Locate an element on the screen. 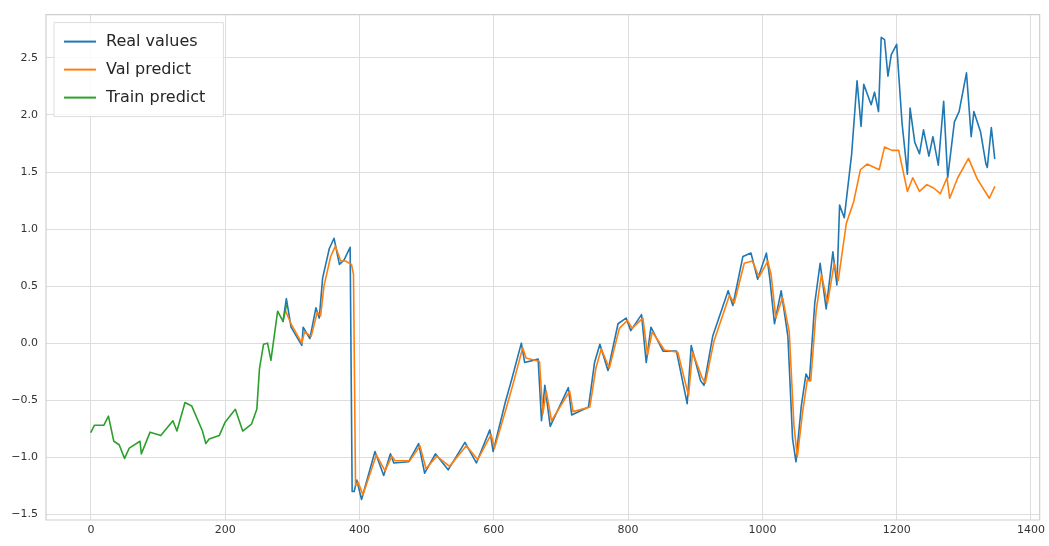 This screenshot has width=1049, height=546. y-tick-label: 2.5 is located at coordinates (29, 57).